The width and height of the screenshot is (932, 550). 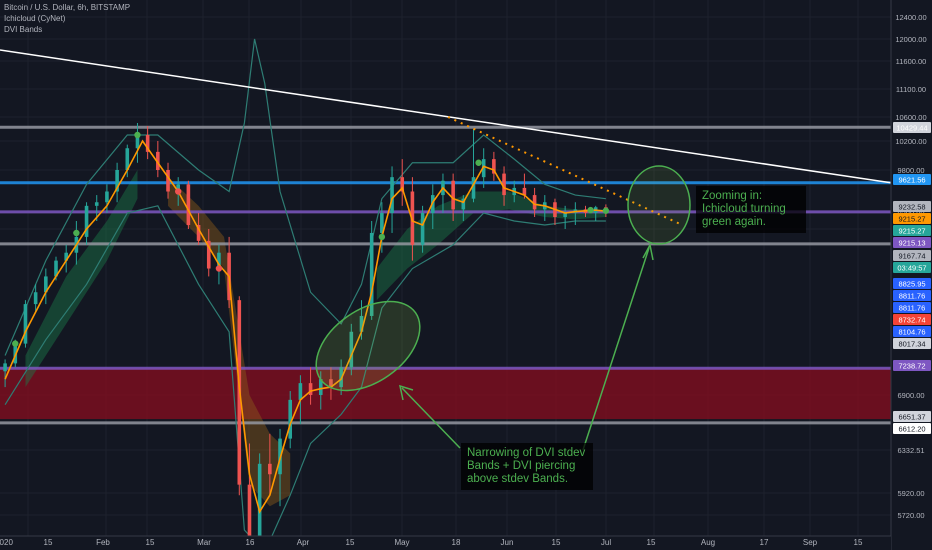 What do you see at coordinates (103, 542) in the screenshot?
I see `time-tick-2: Feb` at bounding box center [103, 542].